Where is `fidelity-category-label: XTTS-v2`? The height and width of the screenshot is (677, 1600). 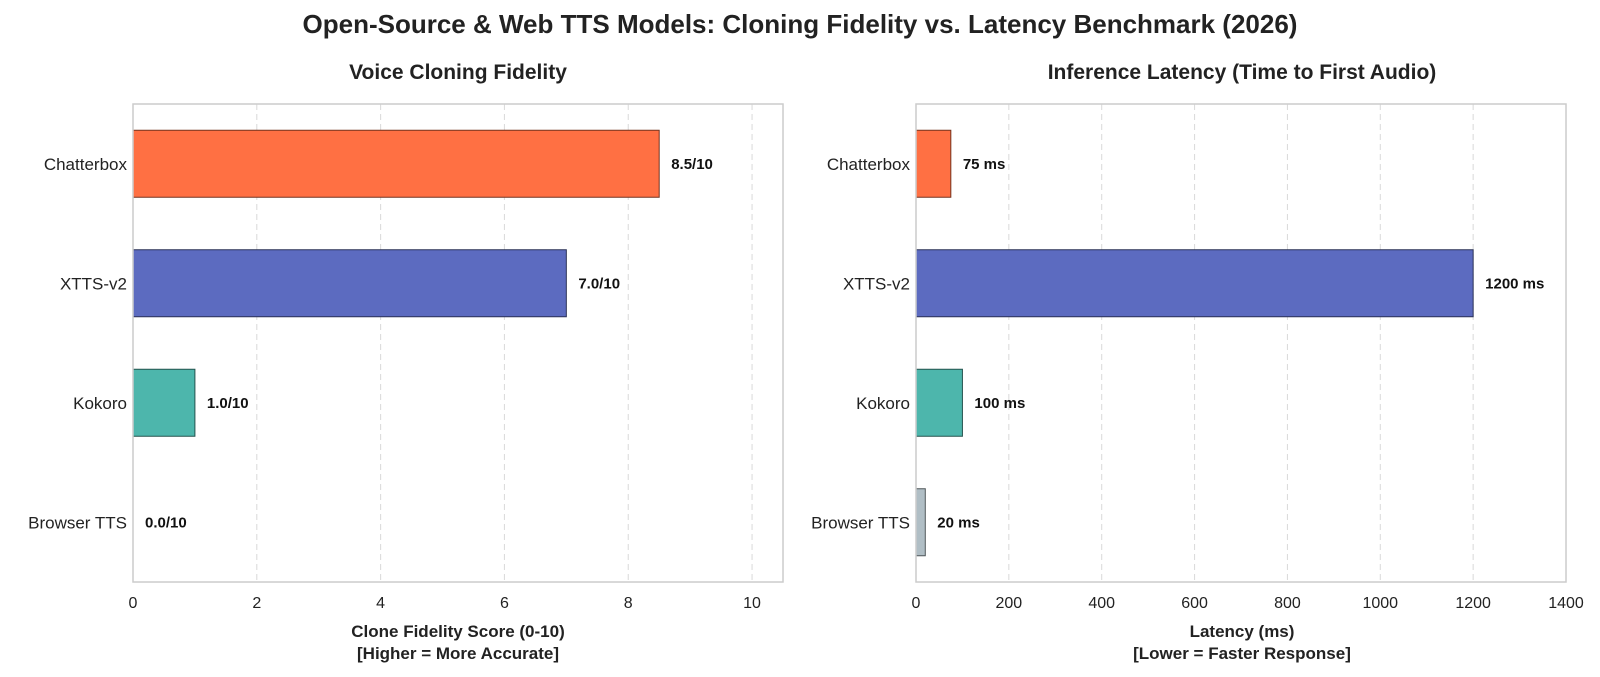
fidelity-category-label: XTTS-v2 is located at coordinates (93, 283).